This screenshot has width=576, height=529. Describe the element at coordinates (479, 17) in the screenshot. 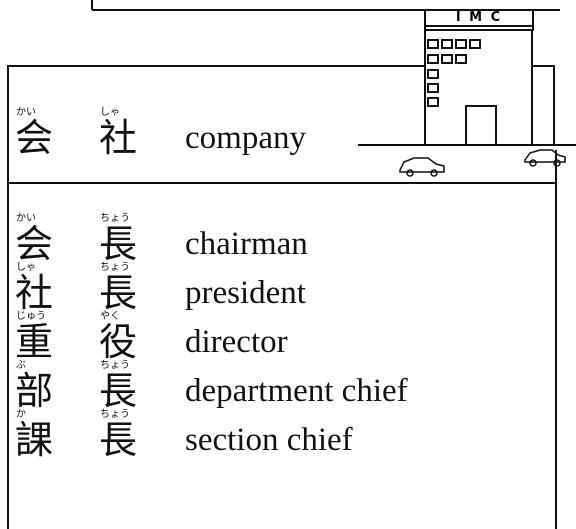

I see `sign: I M C` at that location.